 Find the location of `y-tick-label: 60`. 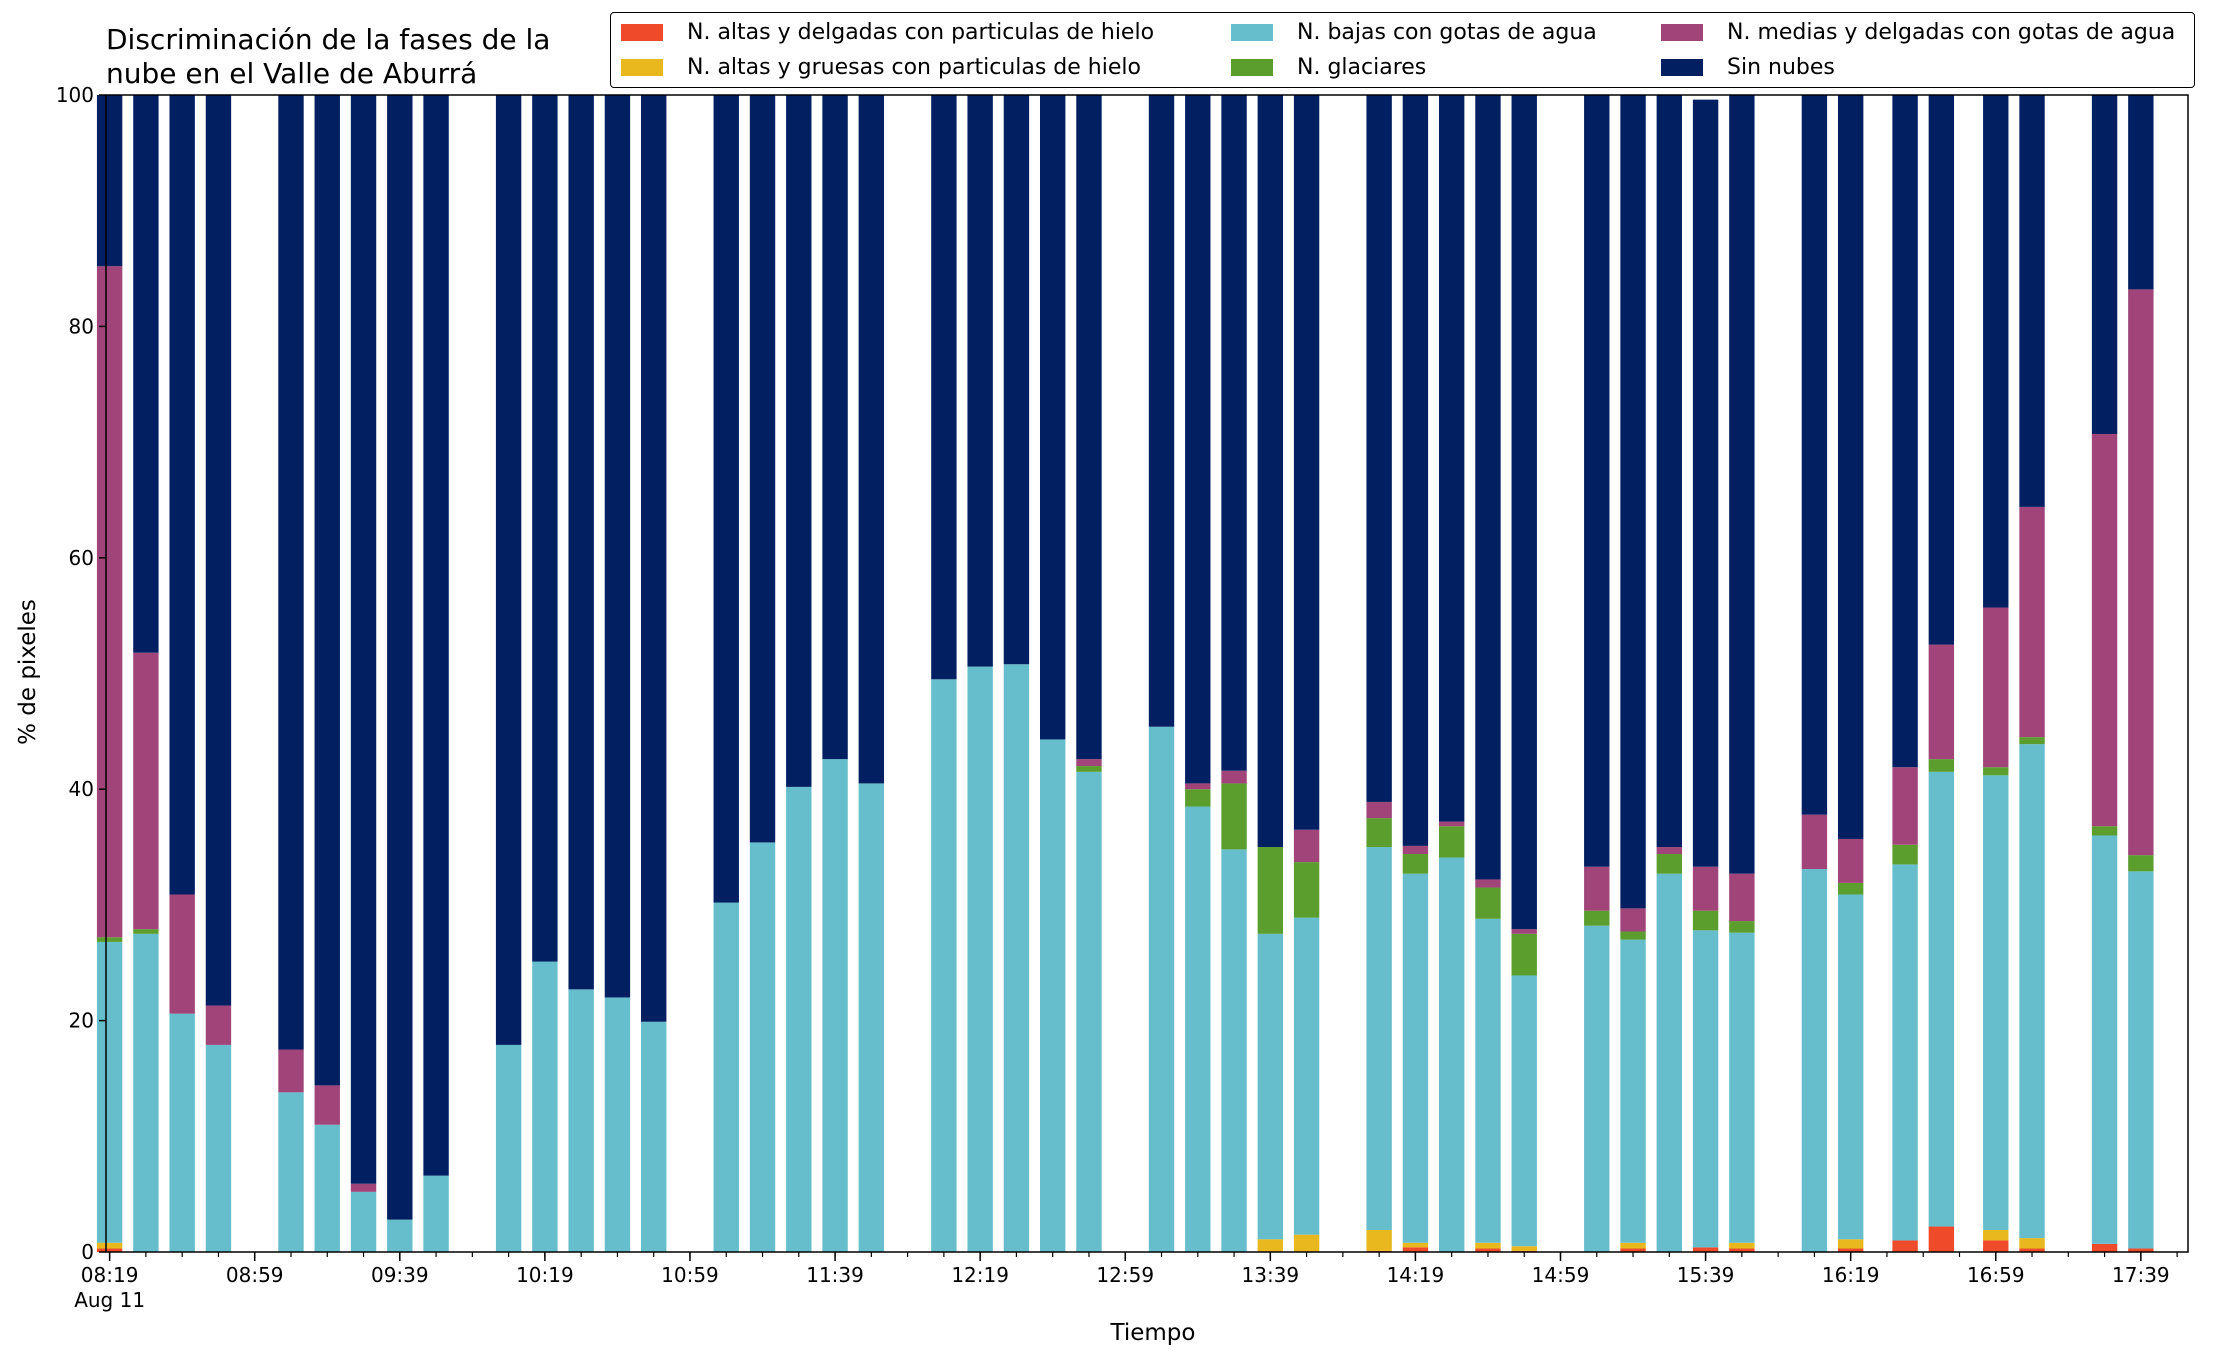

y-tick-label: 60 is located at coordinates (81, 558).